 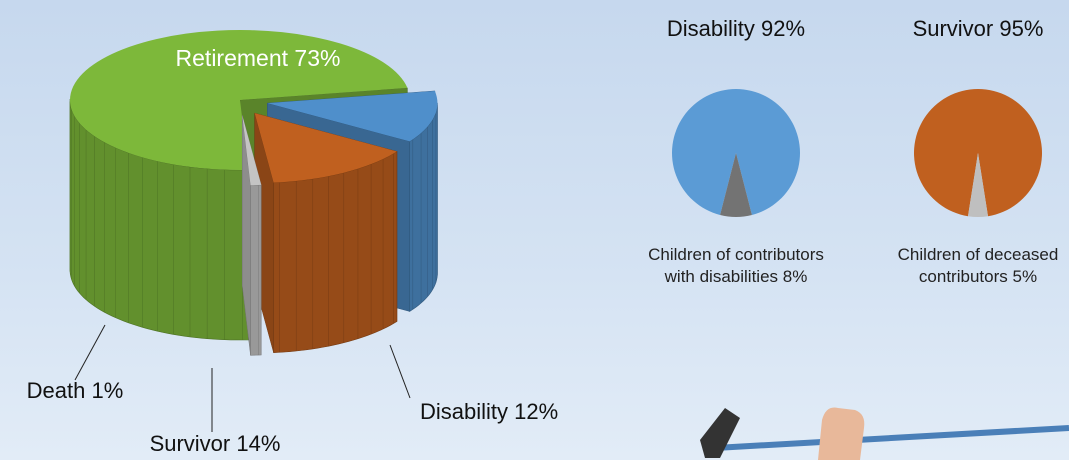 What do you see at coordinates (720, 433) in the screenshot?
I see `club-head` at bounding box center [720, 433].